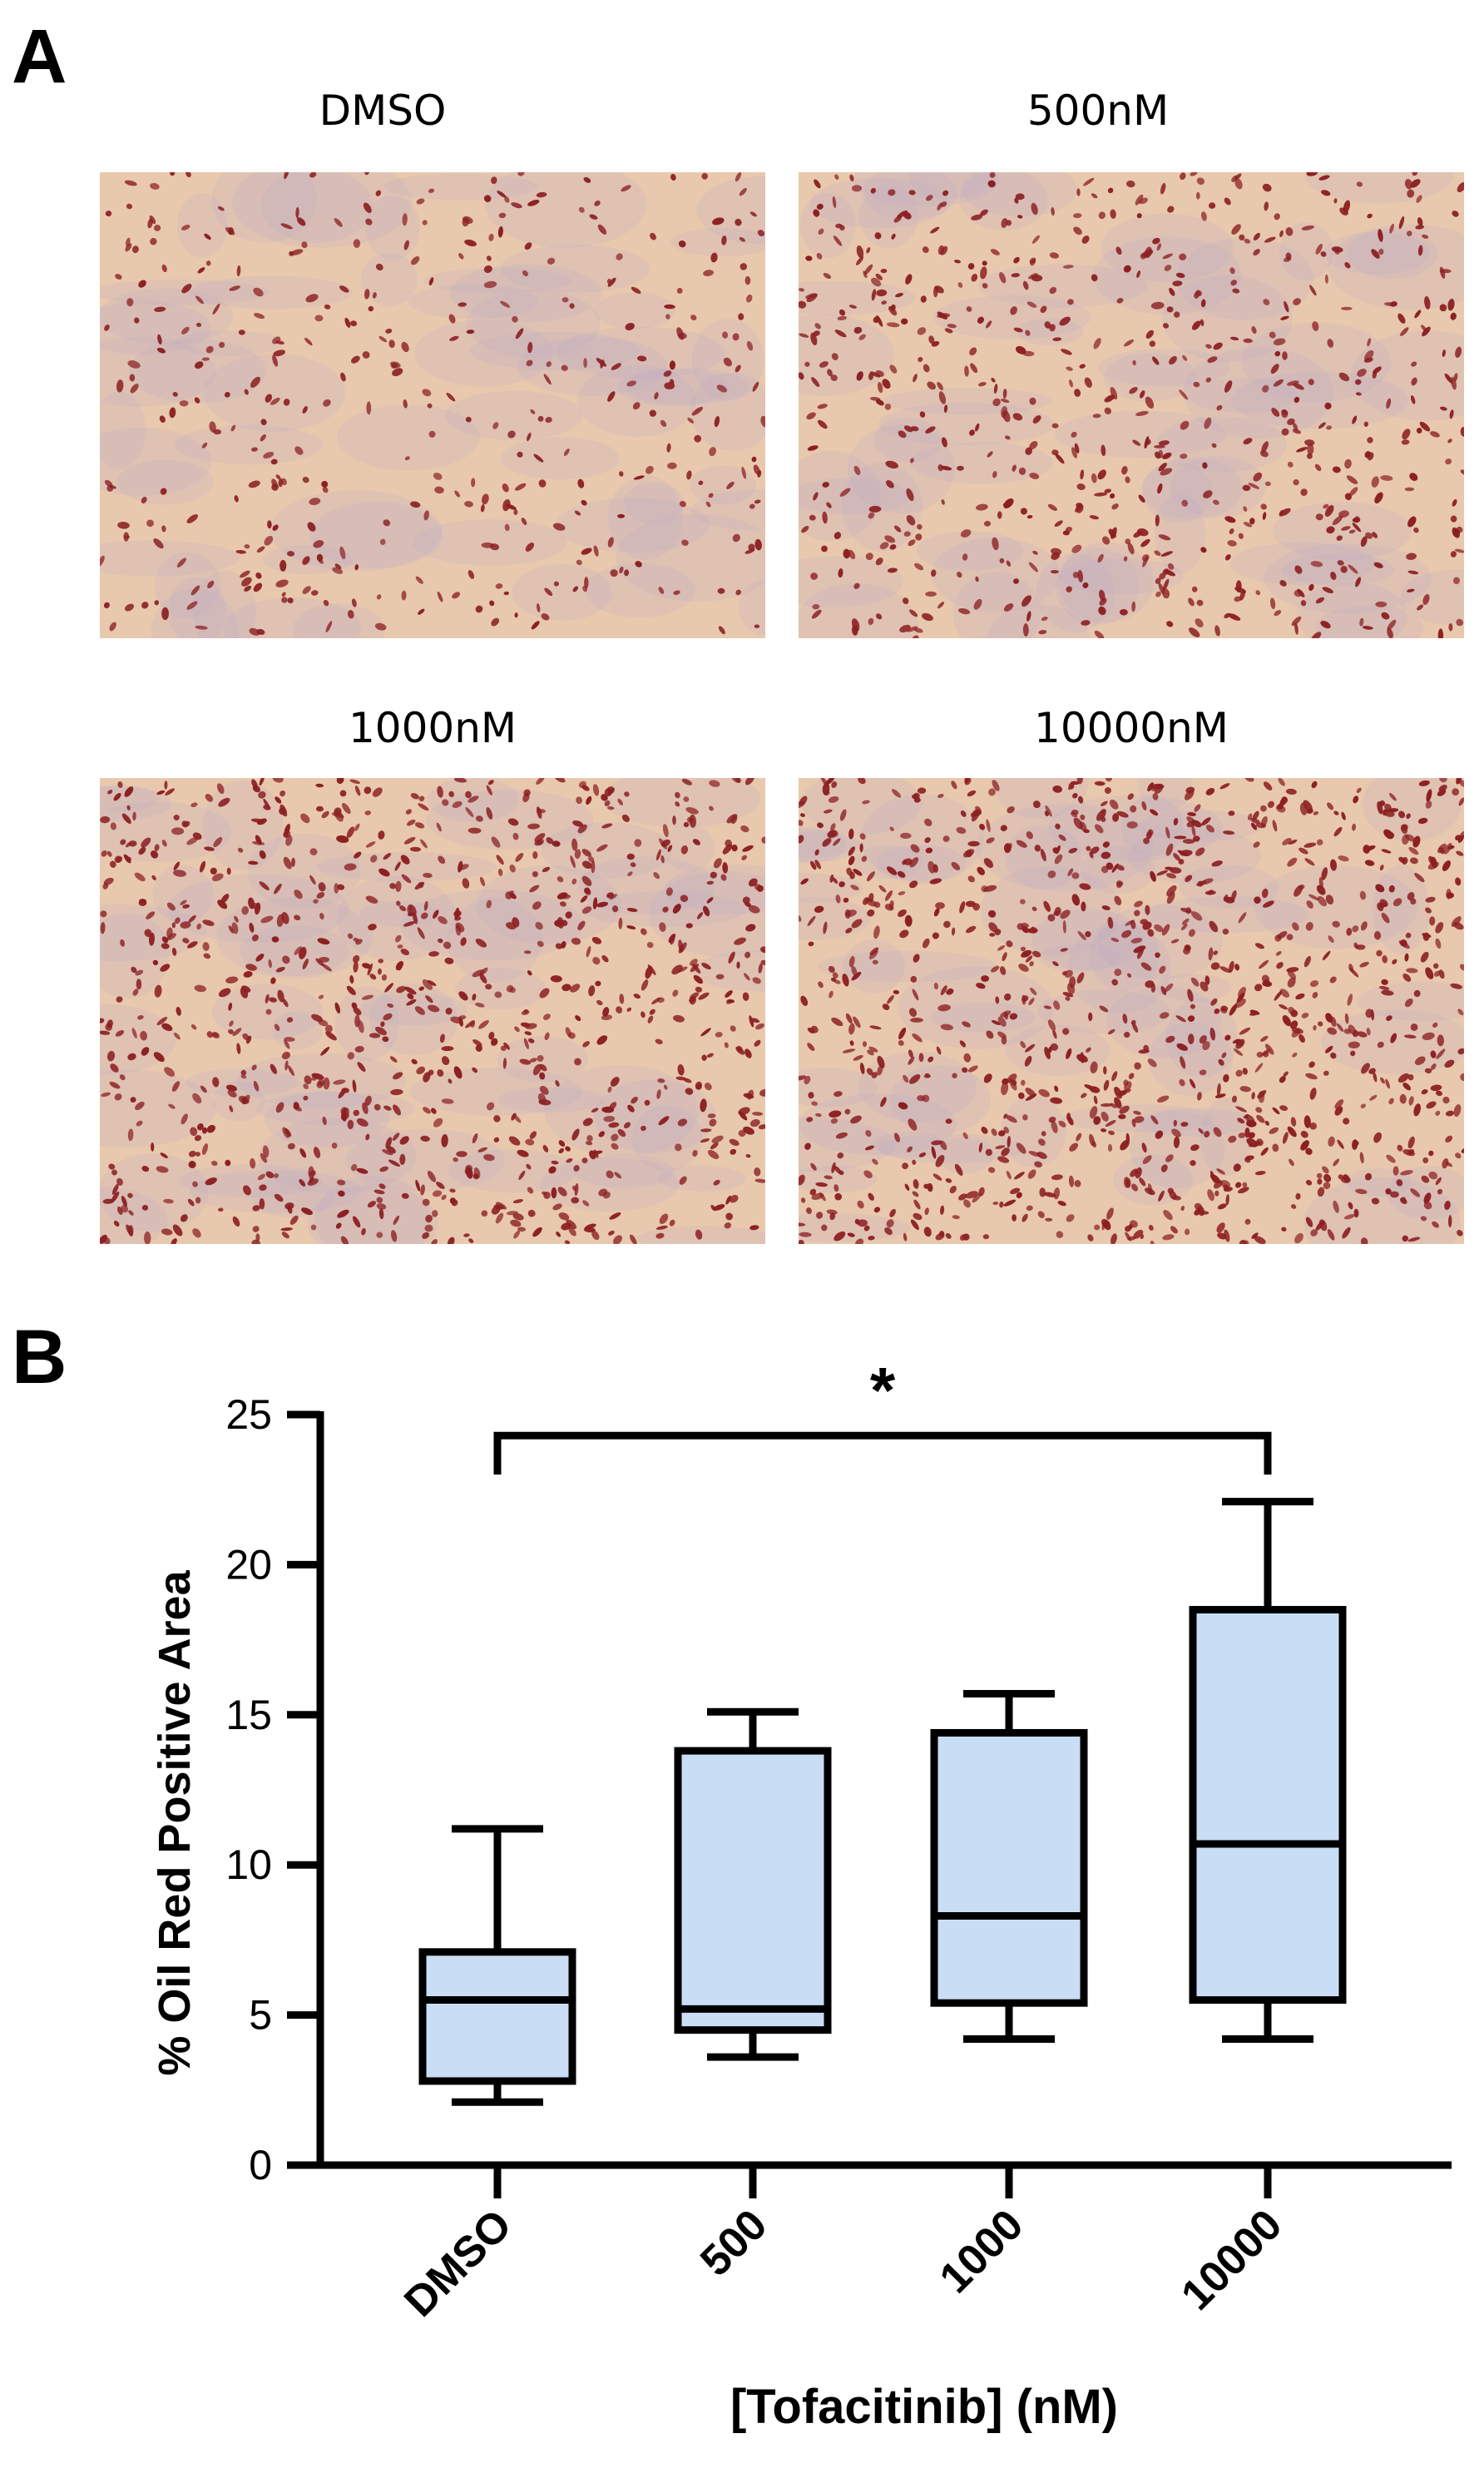  Describe the element at coordinates (39, 1357) in the screenshot. I see `panel-b-label: B` at that location.